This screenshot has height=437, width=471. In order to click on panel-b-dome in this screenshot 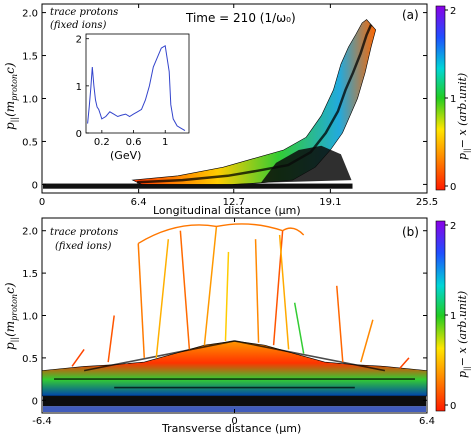, I will do `click(234, 368)`.